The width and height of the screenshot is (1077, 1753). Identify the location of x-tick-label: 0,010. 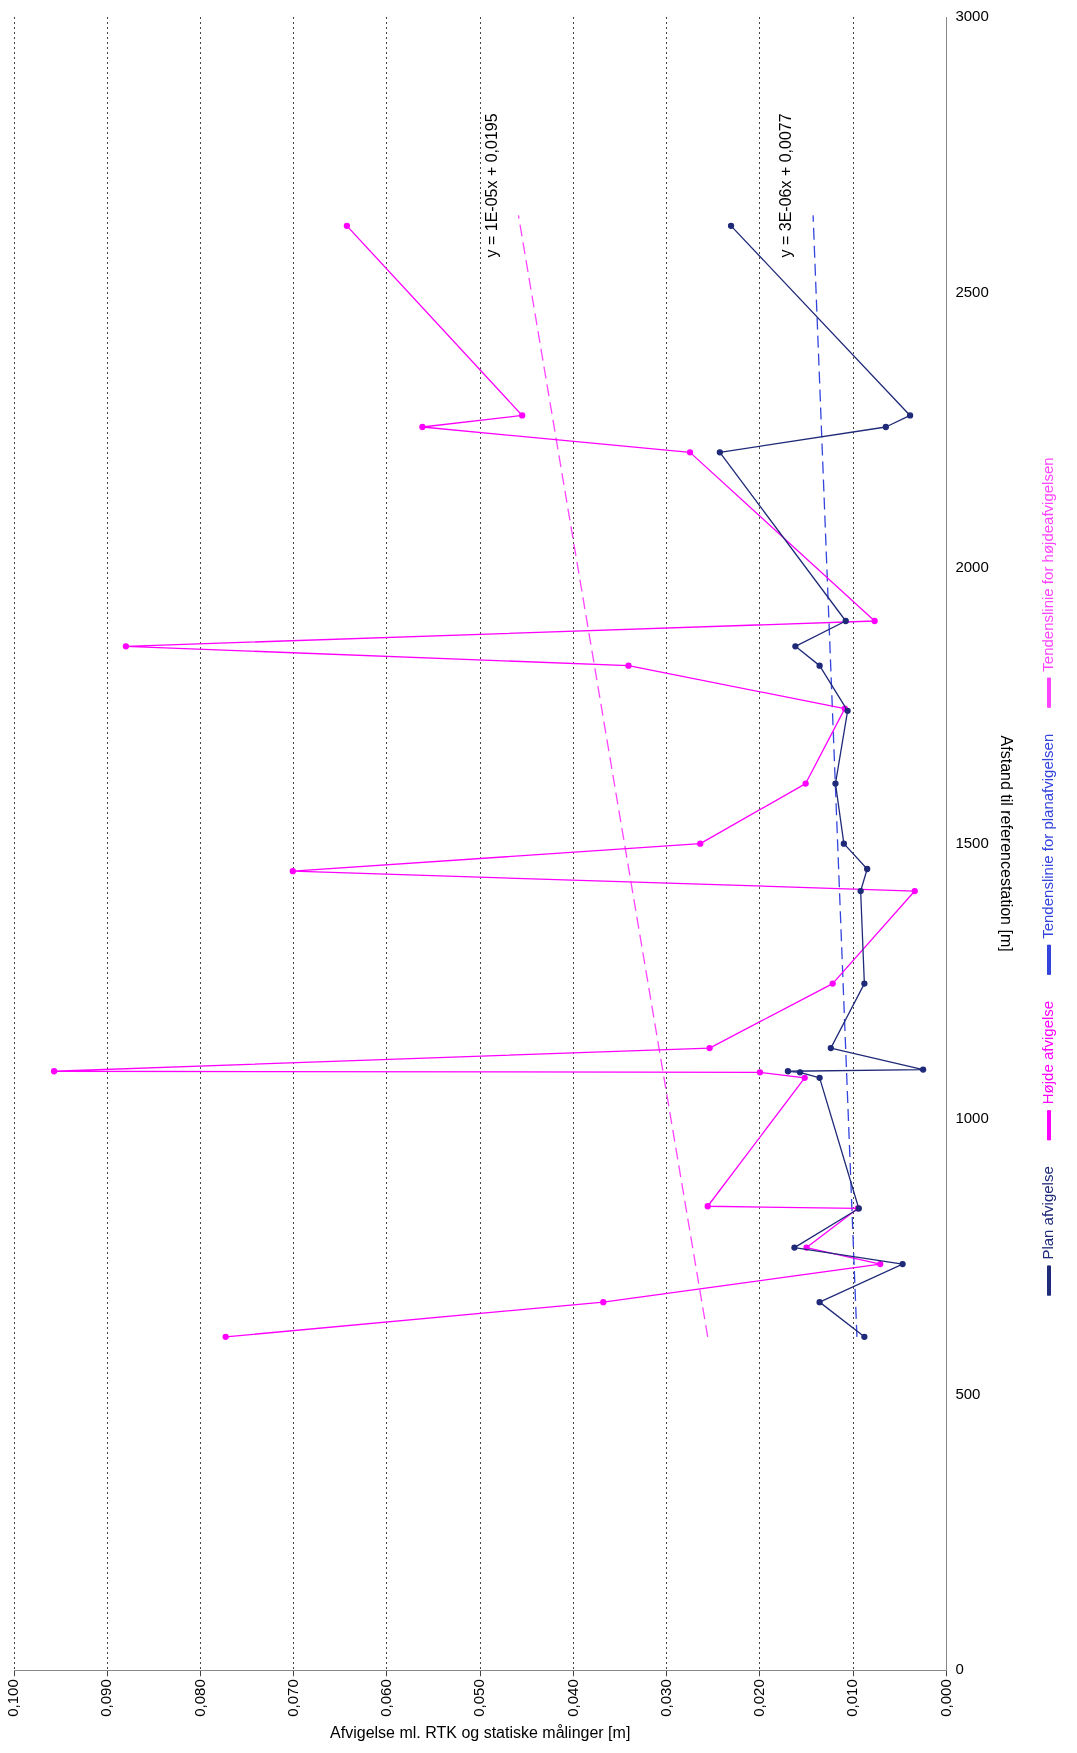
(852, 1698).